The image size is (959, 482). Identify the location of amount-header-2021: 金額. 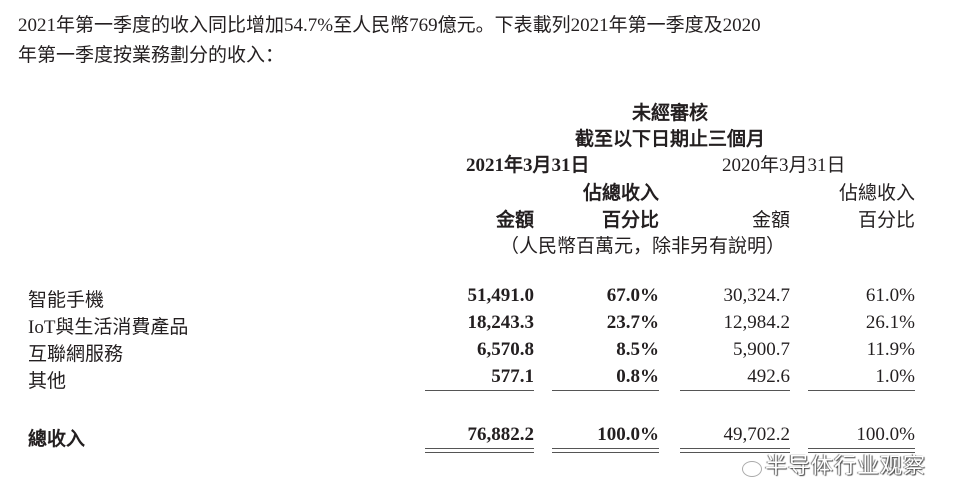
(514, 220).